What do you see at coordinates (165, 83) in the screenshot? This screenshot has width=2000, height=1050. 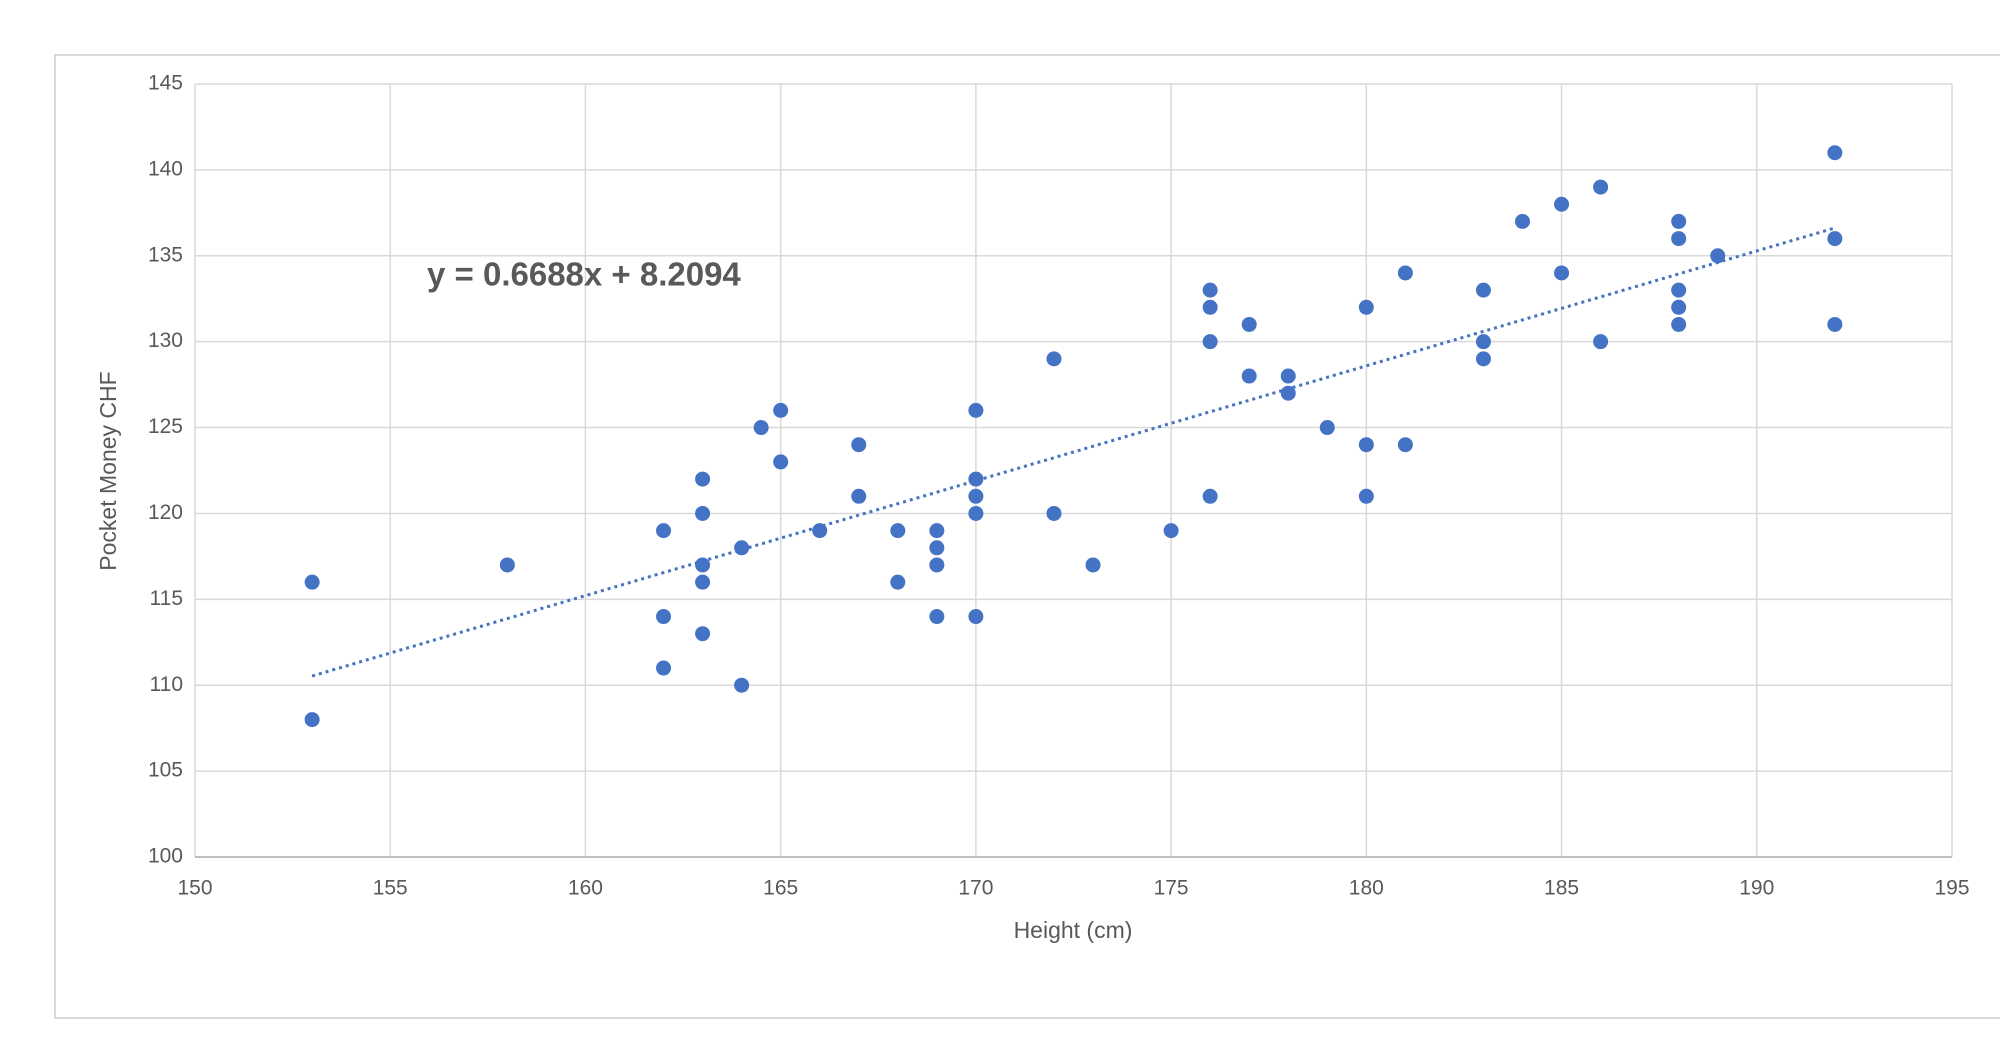 I see `y-tick-label: 145` at bounding box center [165, 83].